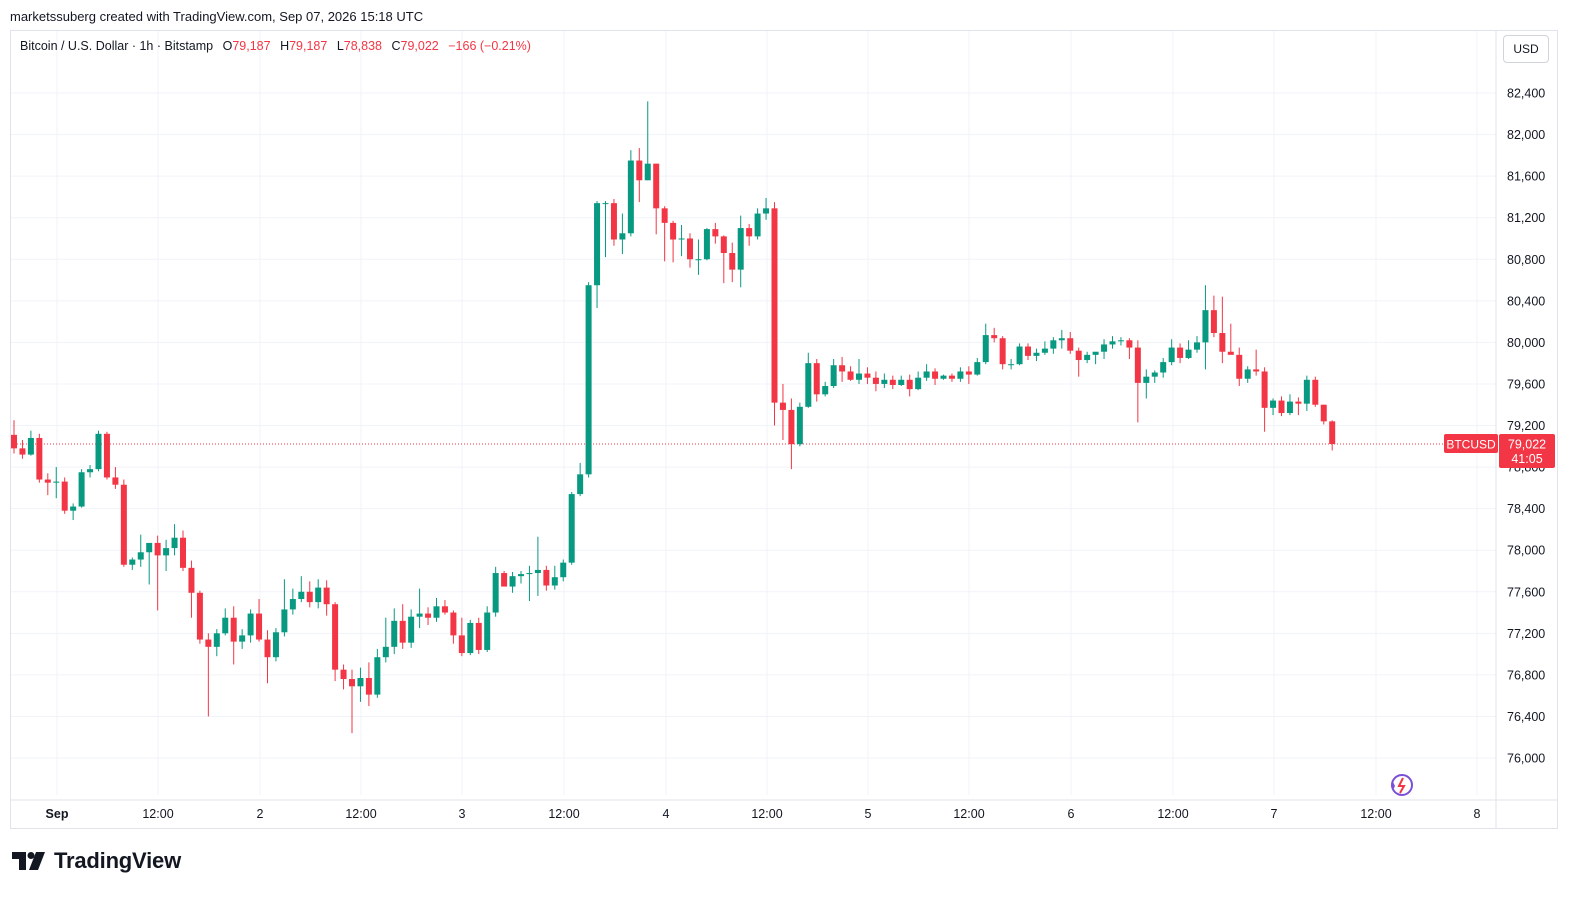 Image resolution: width=1582 pixels, height=902 pixels. What do you see at coordinates (117, 46) in the screenshot?
I see `symbol-title: Bitcoin / U.S. Dollar · 1h · Bitstamp` at bounding box center [117, 46].